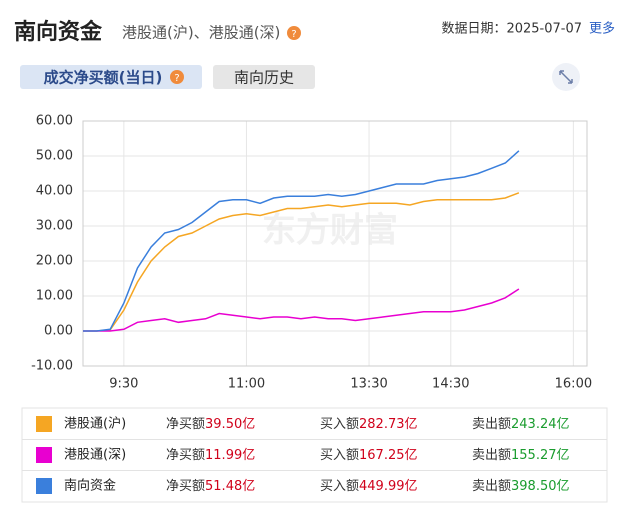  I want to click on x-tick-label: 14:30, so click(450, 384).